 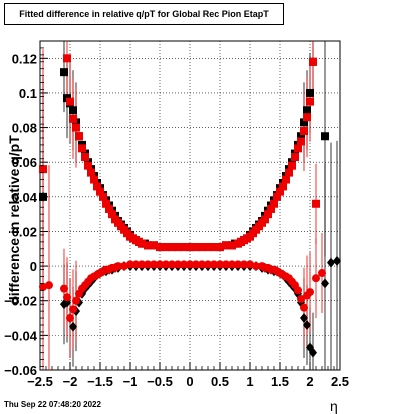 I want to click on x-tick-label: −1, so click(x=130, y=381).